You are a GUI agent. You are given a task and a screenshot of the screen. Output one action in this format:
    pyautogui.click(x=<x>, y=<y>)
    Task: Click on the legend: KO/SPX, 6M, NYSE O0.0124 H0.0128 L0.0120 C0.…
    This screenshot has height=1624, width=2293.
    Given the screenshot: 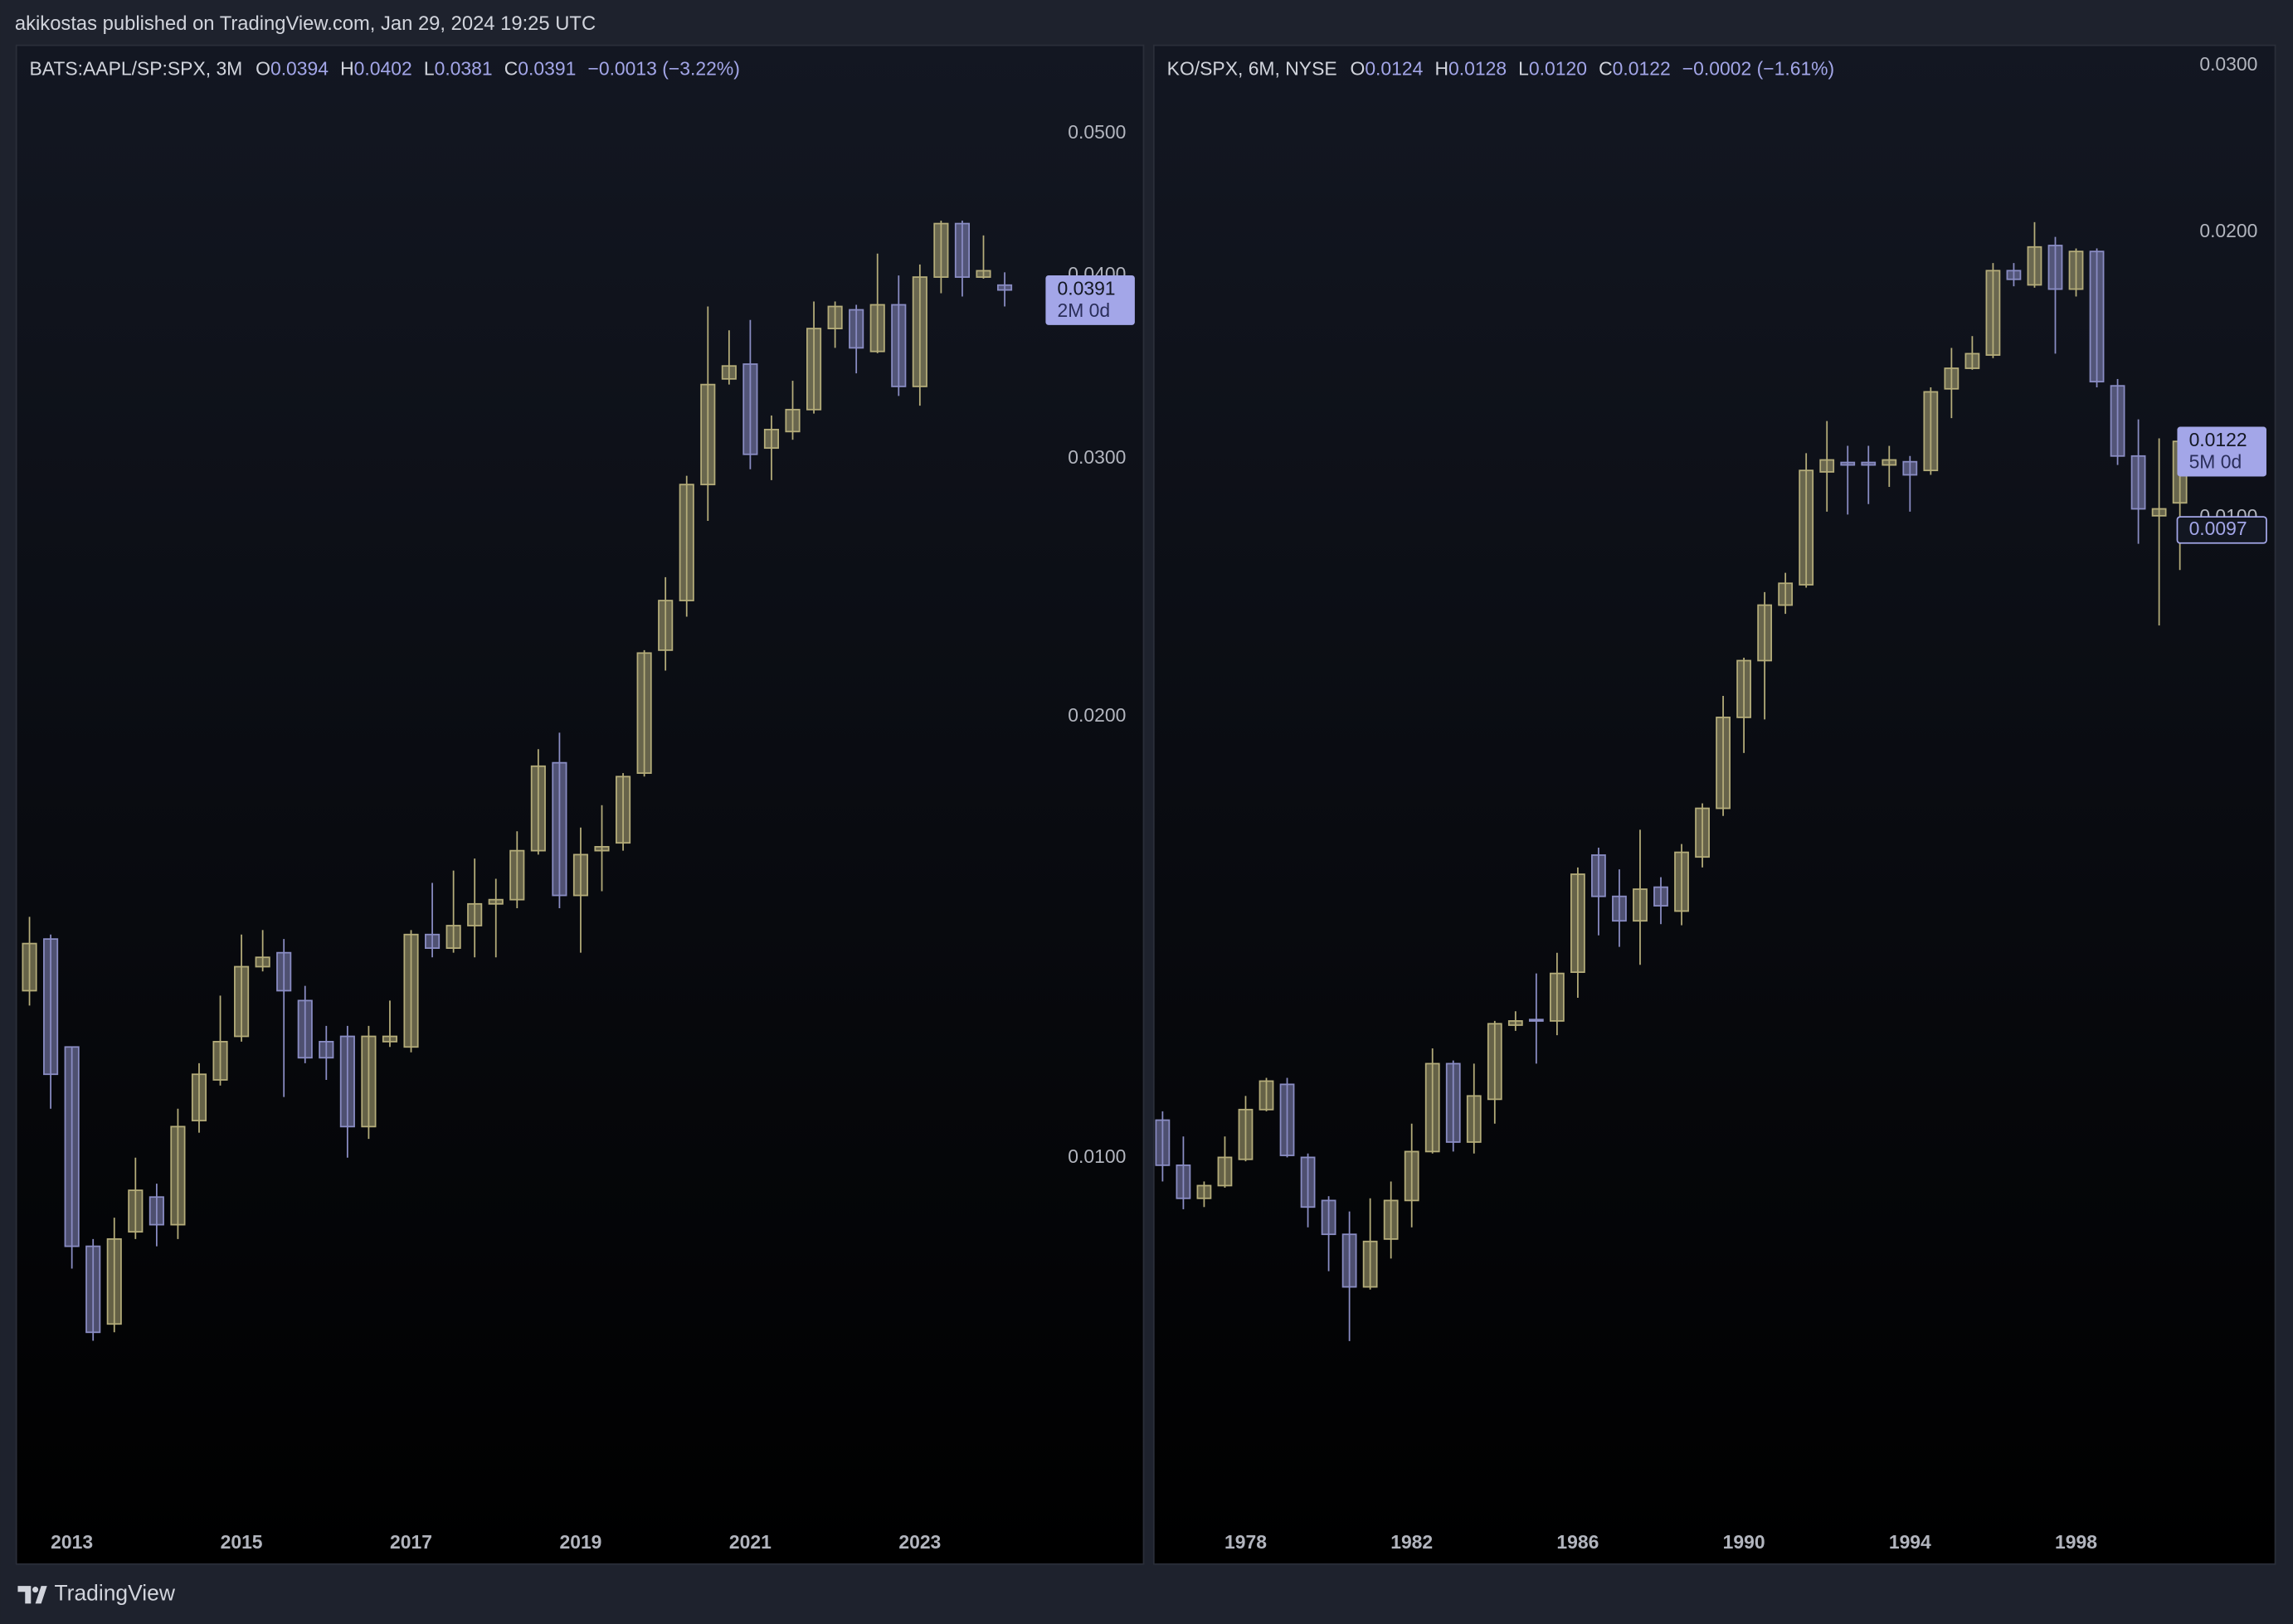 What is the action you would take?
    pyautogui.click(x=1501, y=69)
    